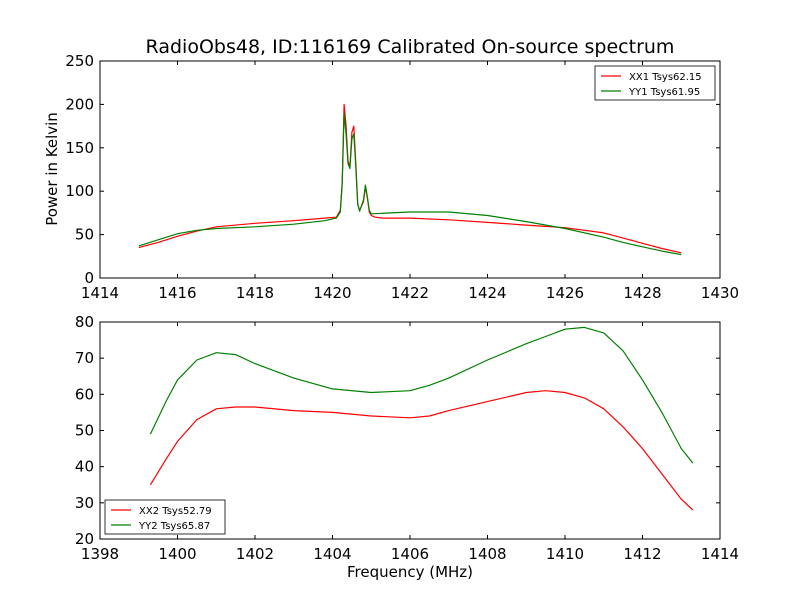 The width and height of the screenshot is (800, 600). What do you see at coordinates (410, 572) in the screenshot?
I see `bottom-x-axis-label: Frequency (MHz)` at bounding box center [410, 572].